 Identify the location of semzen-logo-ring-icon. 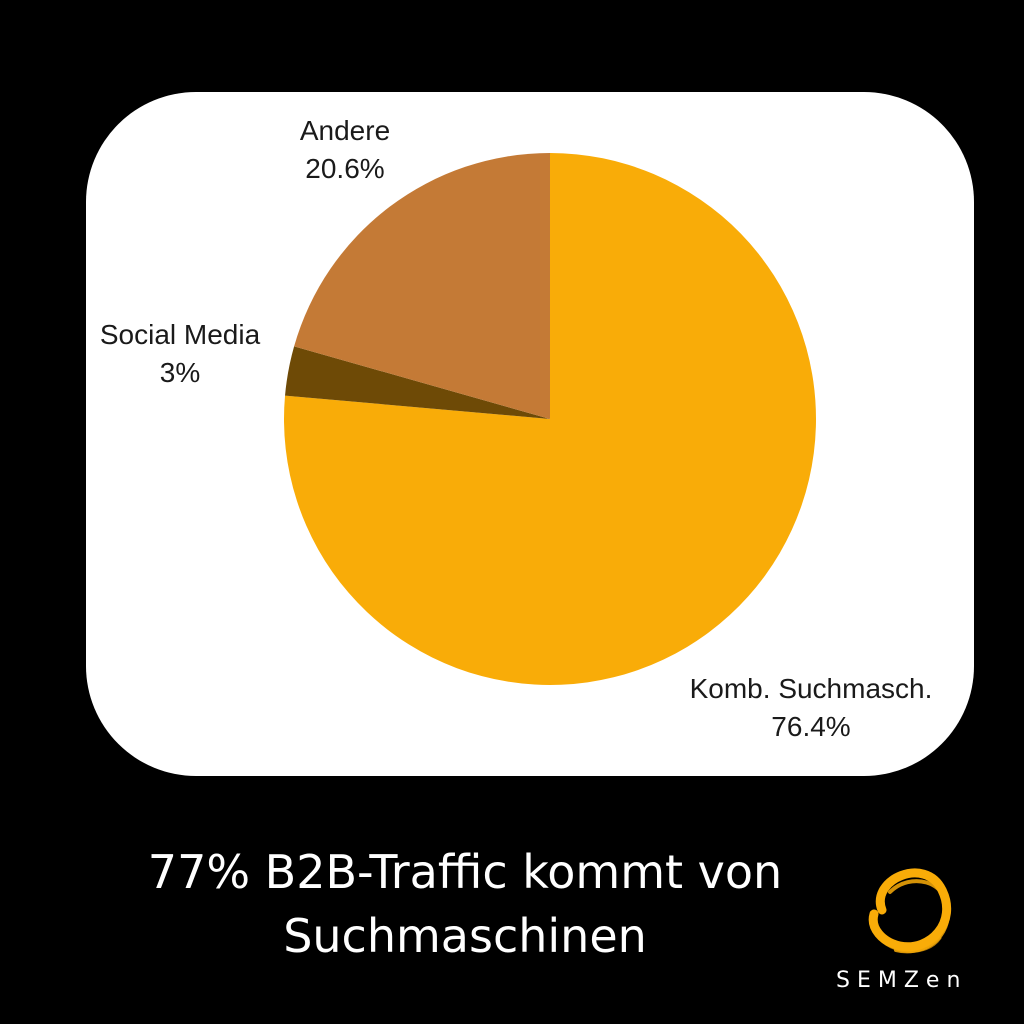
(910, 911).